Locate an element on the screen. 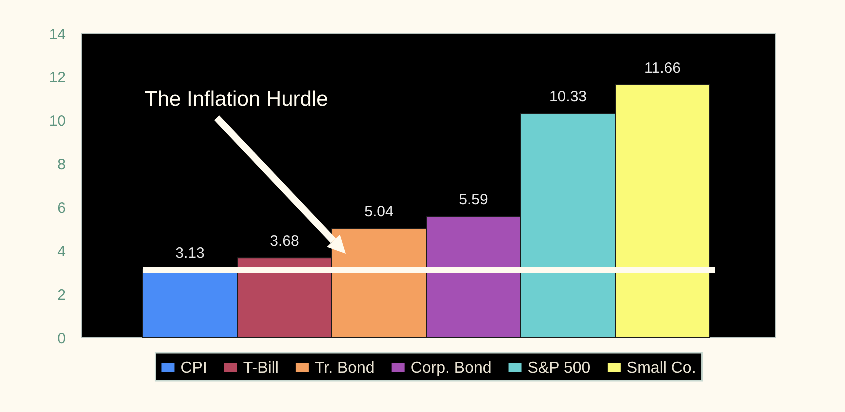 The height and width of the screenshot is (412, 845). data-label: 10.33 is located at coordinates (568, 97).